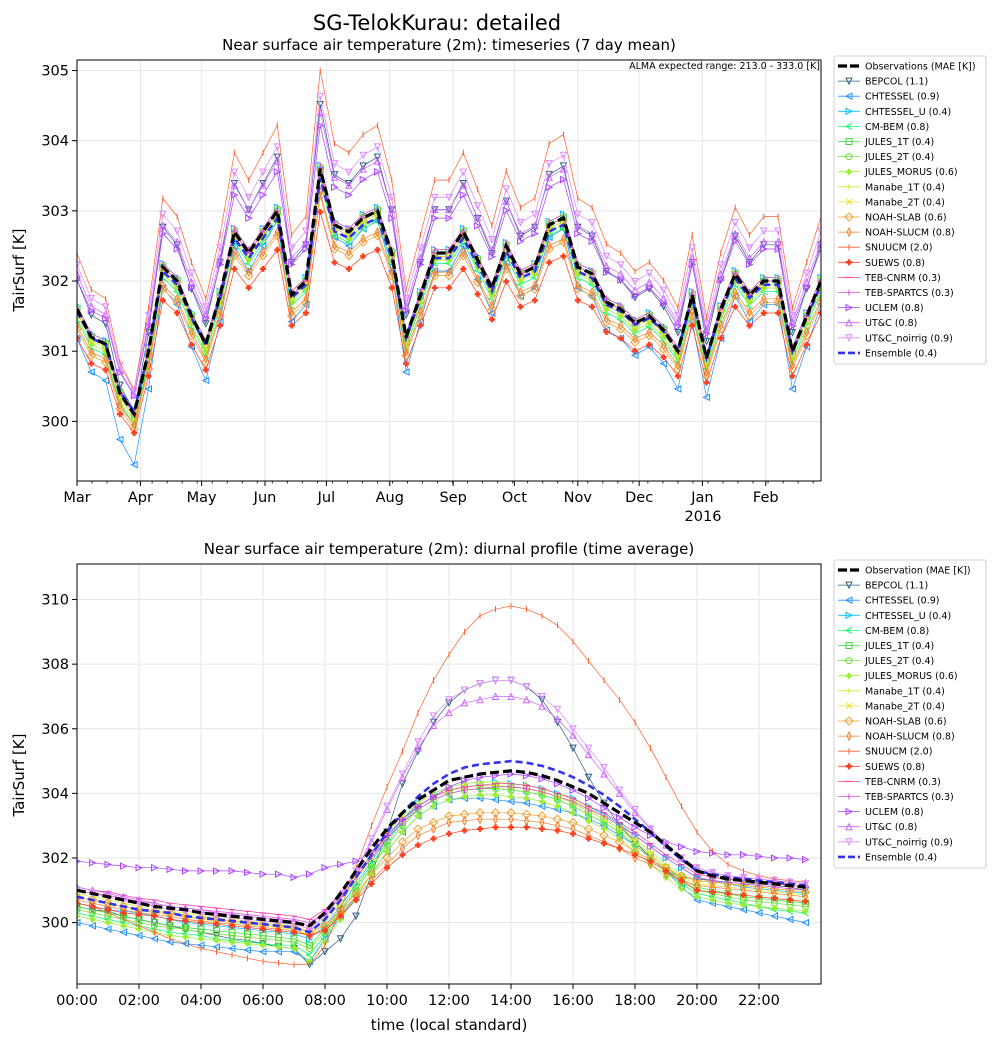 Image resolution: width=997 pixels, height=1044 pixels. I want to click on x-tick-label: 14:00, so click(511, 1001).